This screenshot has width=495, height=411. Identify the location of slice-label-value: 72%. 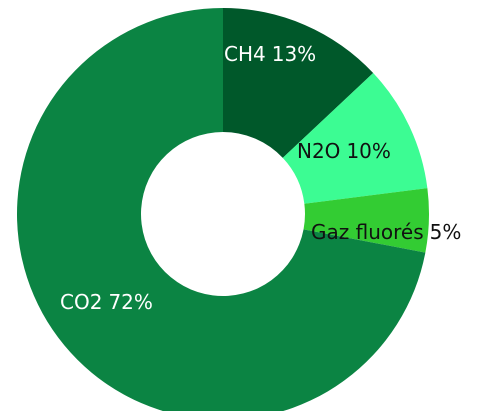
(130, 302).